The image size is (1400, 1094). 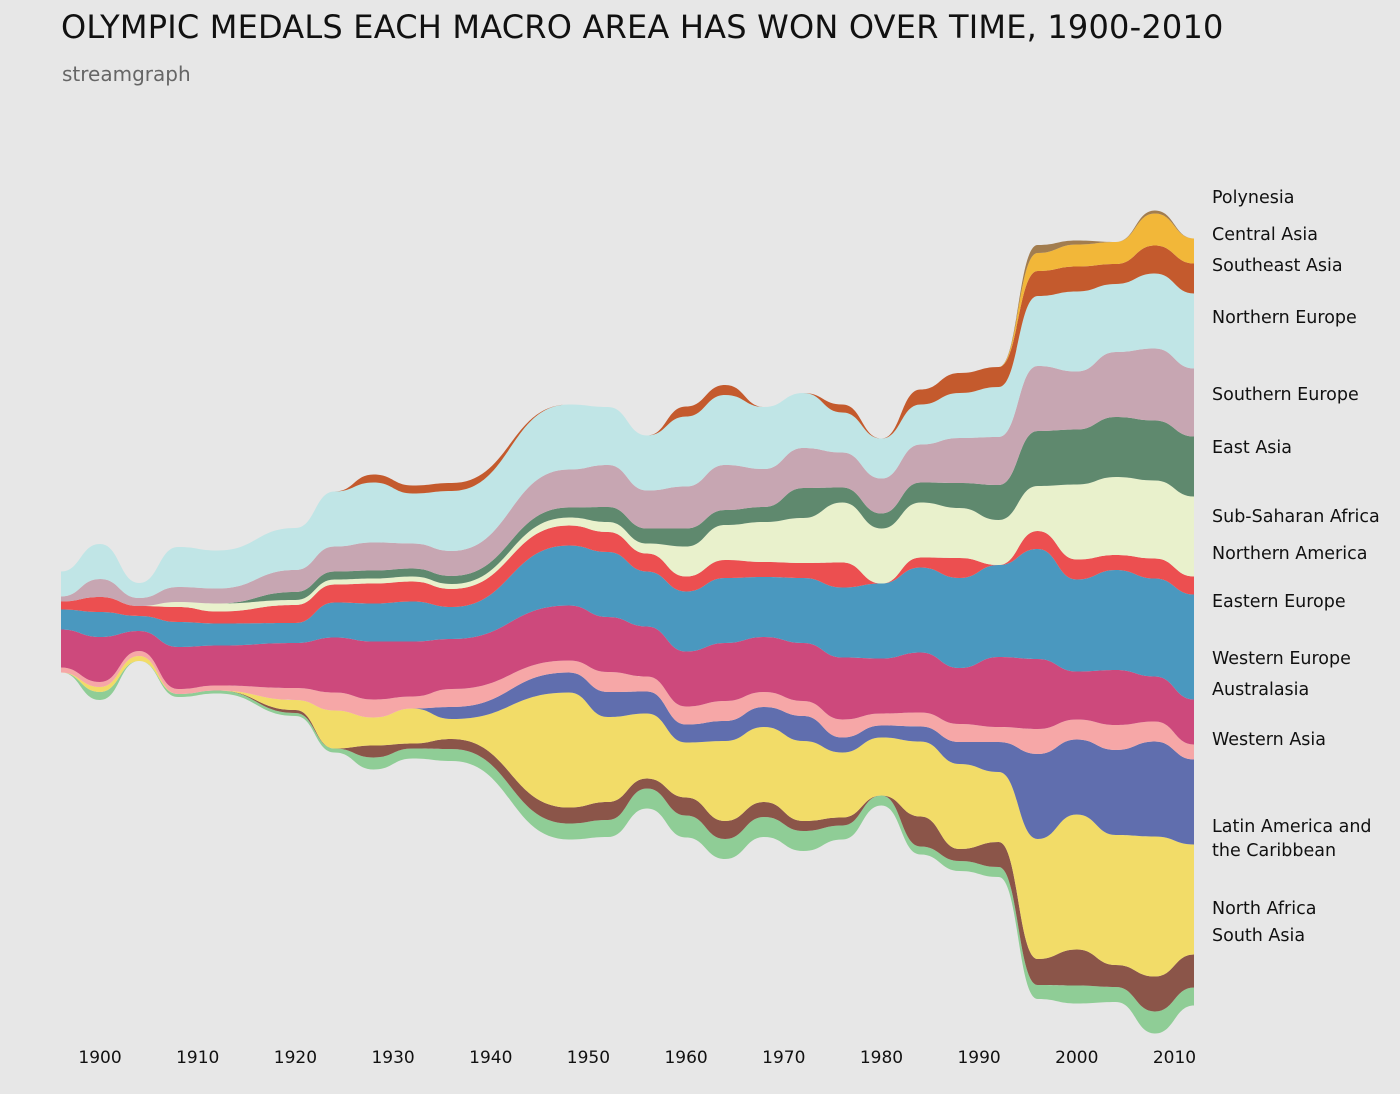 What do you see at coordinates (627, 750) in the screenshot?
I see `stream-layer-western-asia` at bounding box center [627, 750].